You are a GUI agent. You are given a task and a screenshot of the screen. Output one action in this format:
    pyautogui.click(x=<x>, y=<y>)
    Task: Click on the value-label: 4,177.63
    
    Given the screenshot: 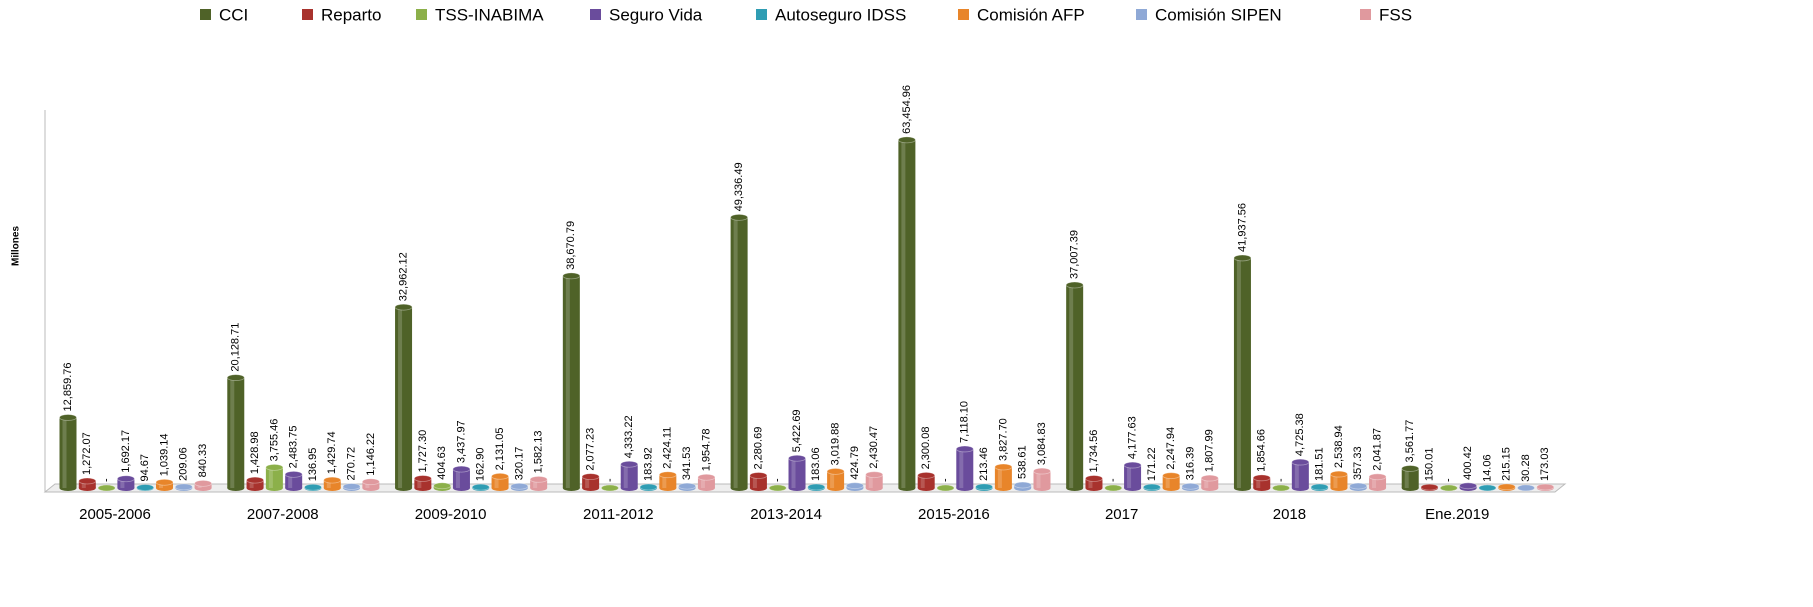 What is the action you would take?
    pyautogui.click(x=1132, y=437)
    